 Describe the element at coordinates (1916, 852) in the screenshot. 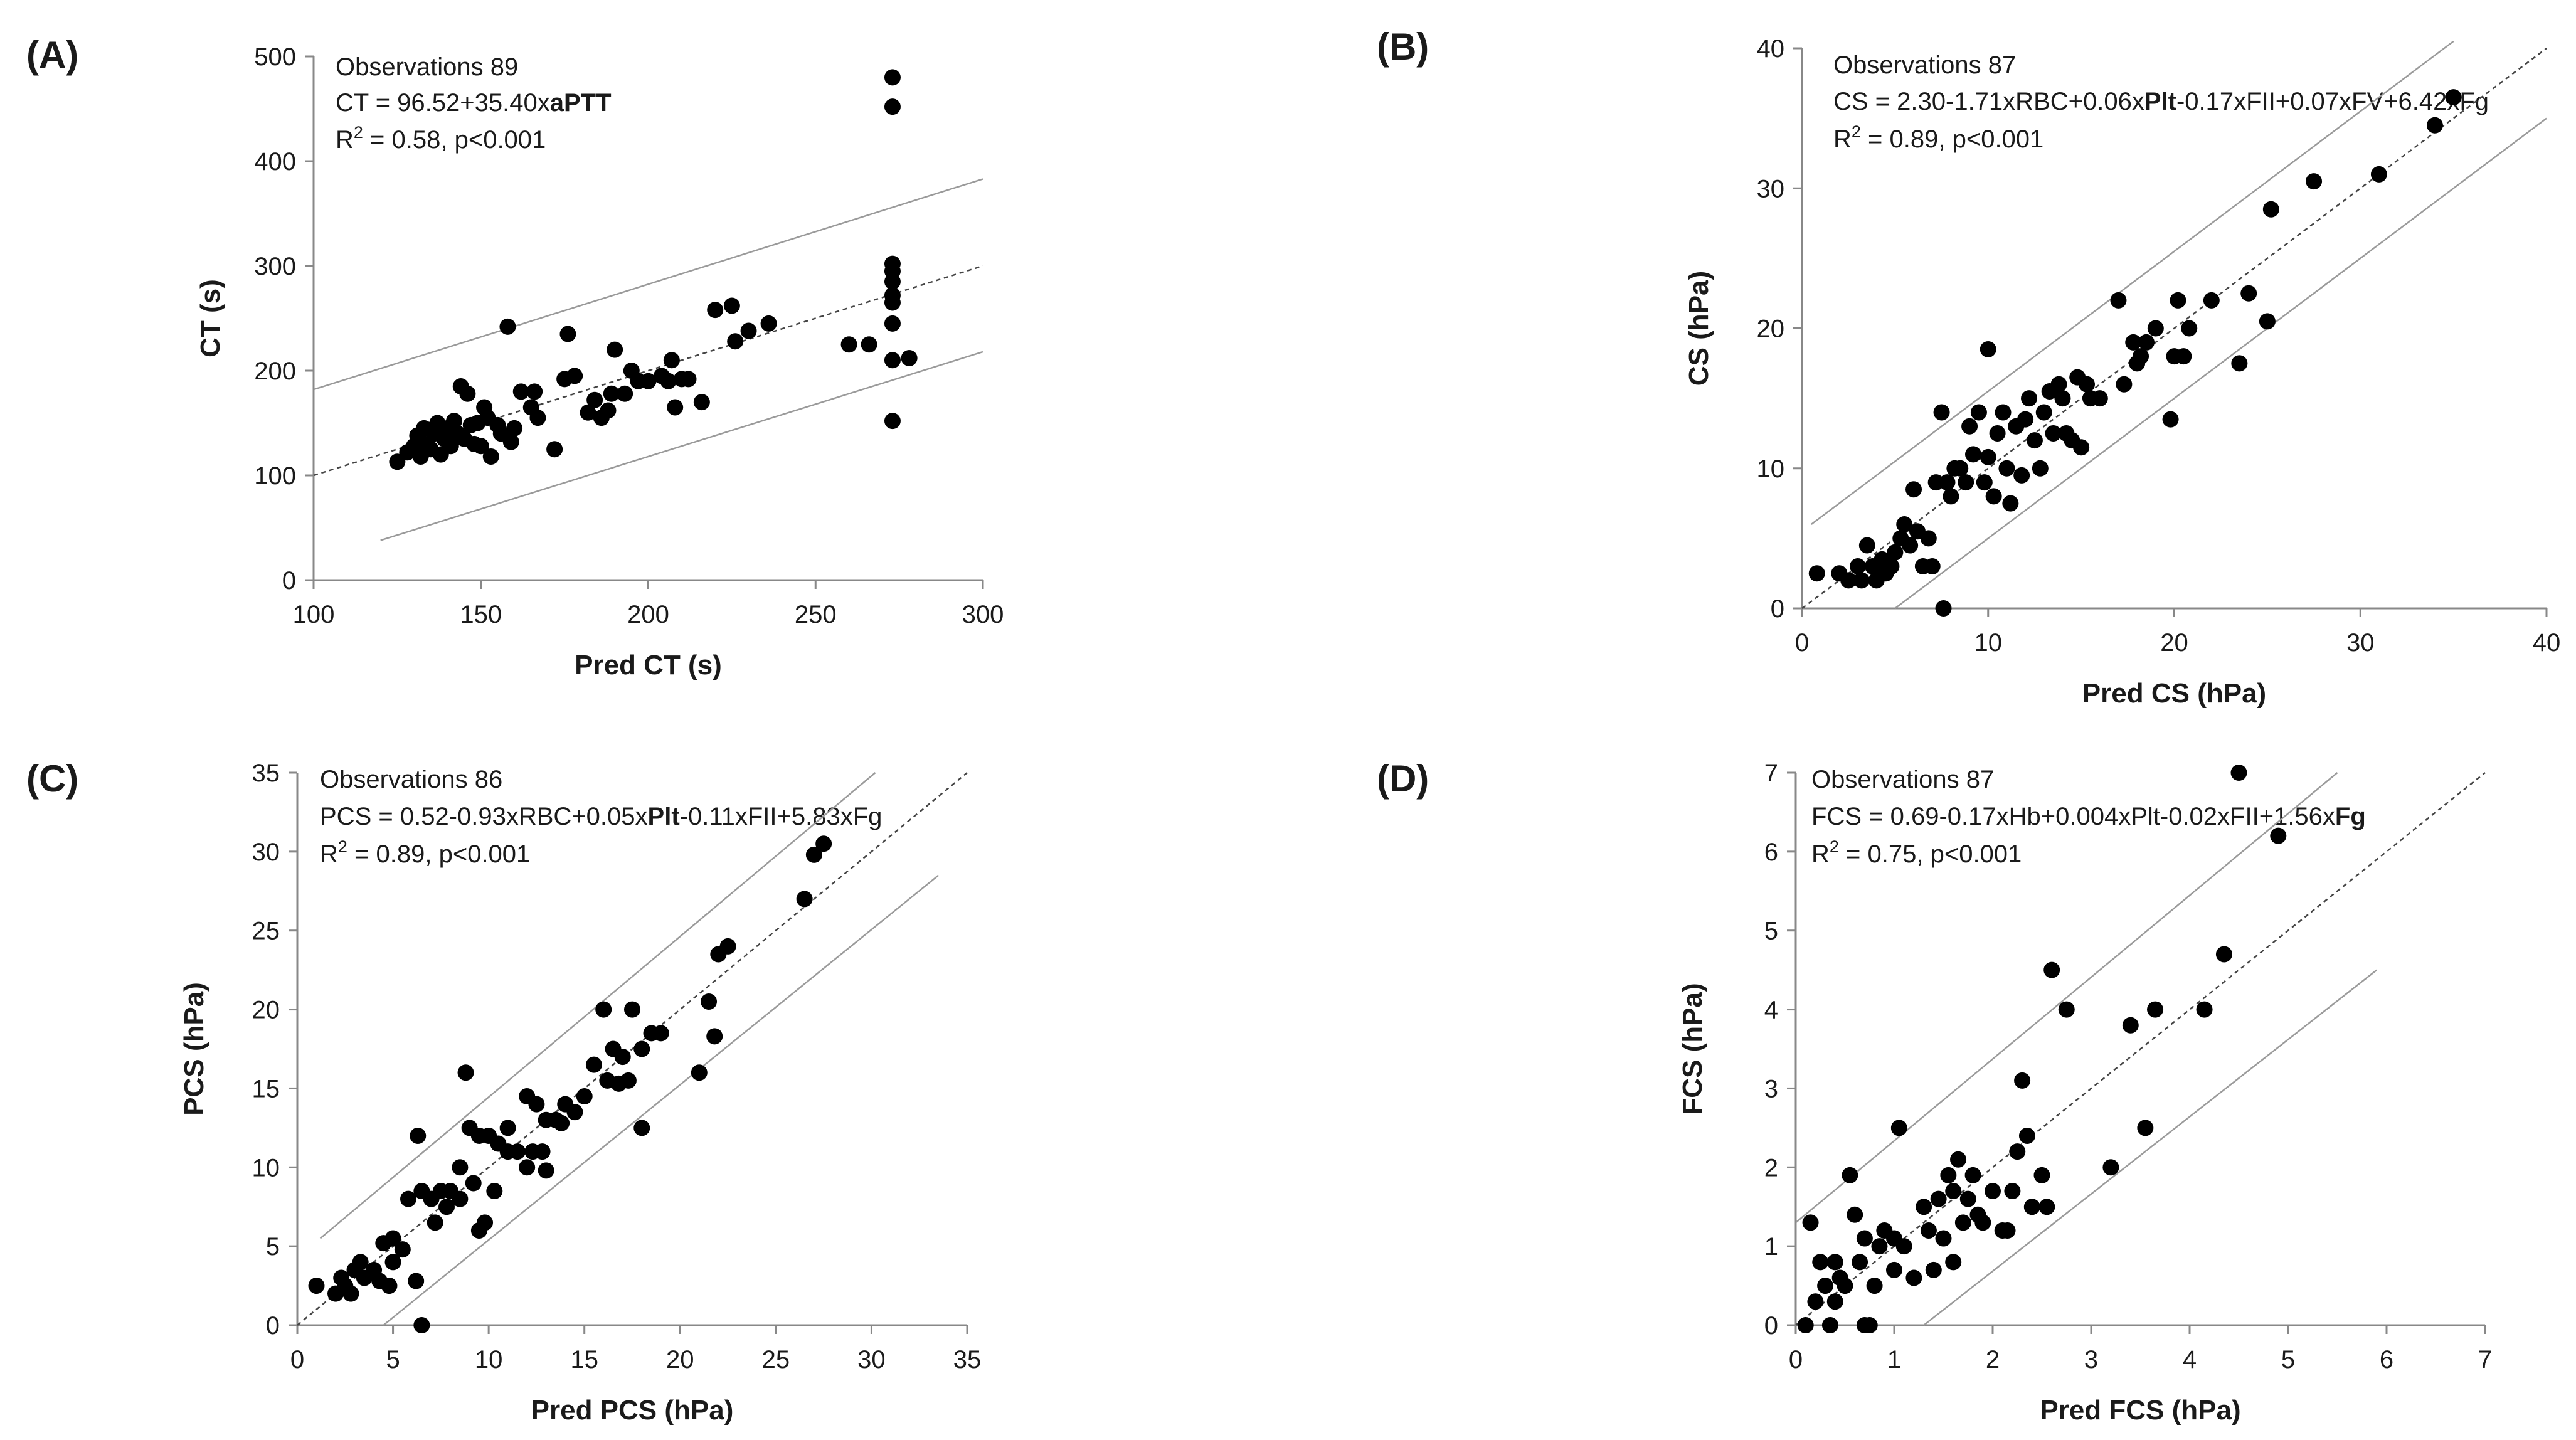

I see `annotation-r2: R2 = 0.75, p<0.001` at that location.